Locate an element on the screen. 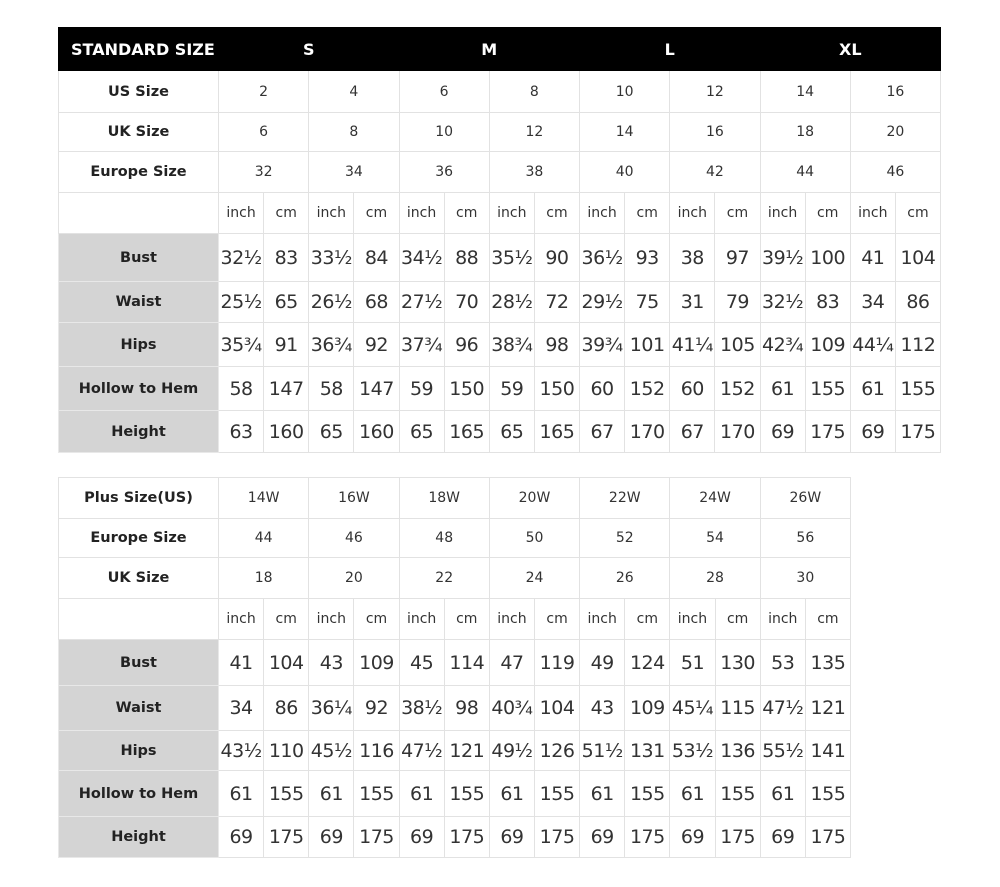  measurement-value: 49½ is located at coordinates (511, 750).